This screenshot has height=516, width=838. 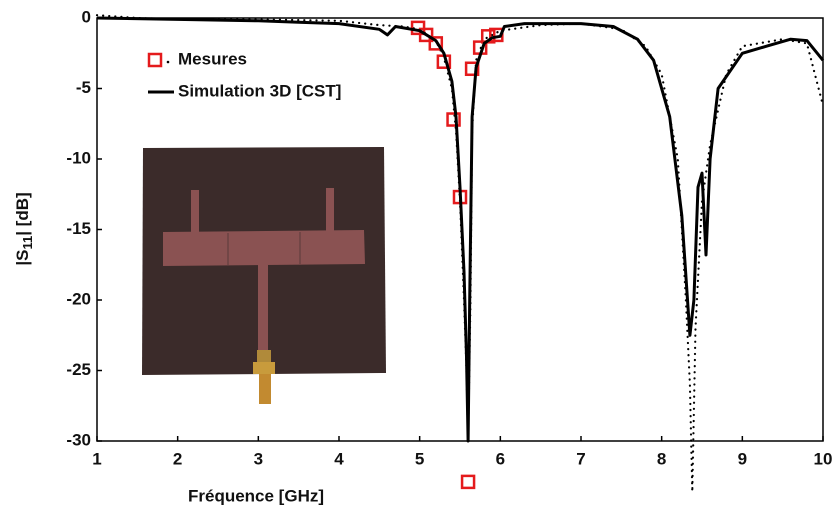 I want to click on x-tick-label: 8, so click(x=661, y=458).